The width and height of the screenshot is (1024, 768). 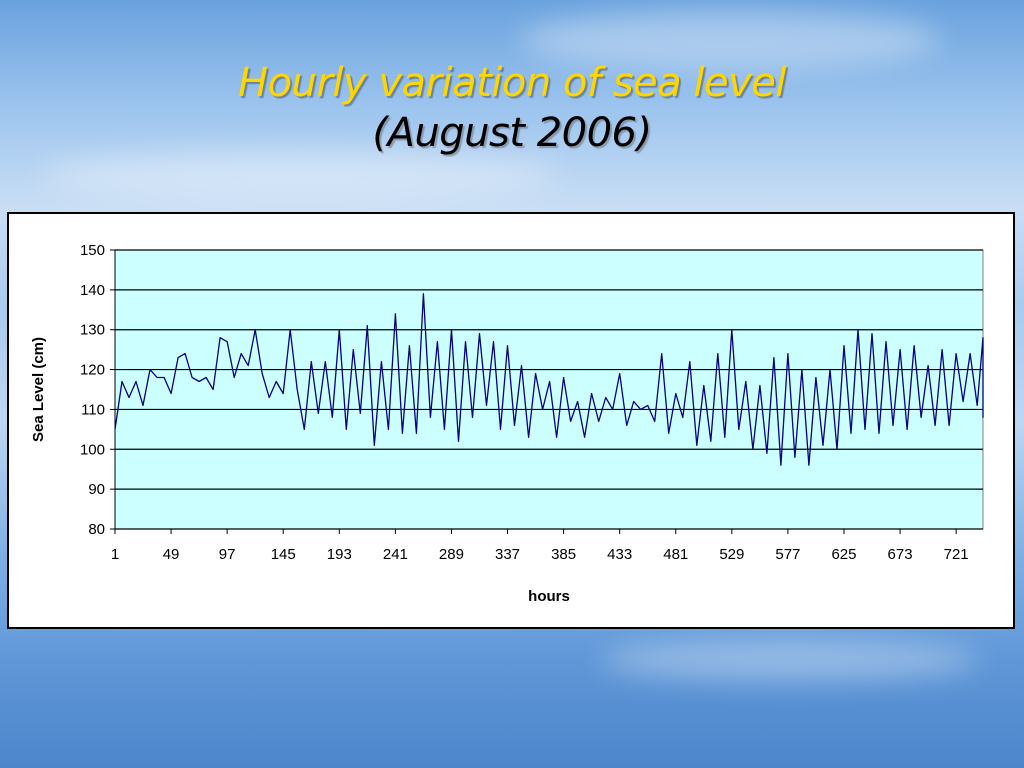 What do you see at coordinates (549, 596) in the screenshot?
I see `x-axis-title: hours` at bounding box center [549, 596].